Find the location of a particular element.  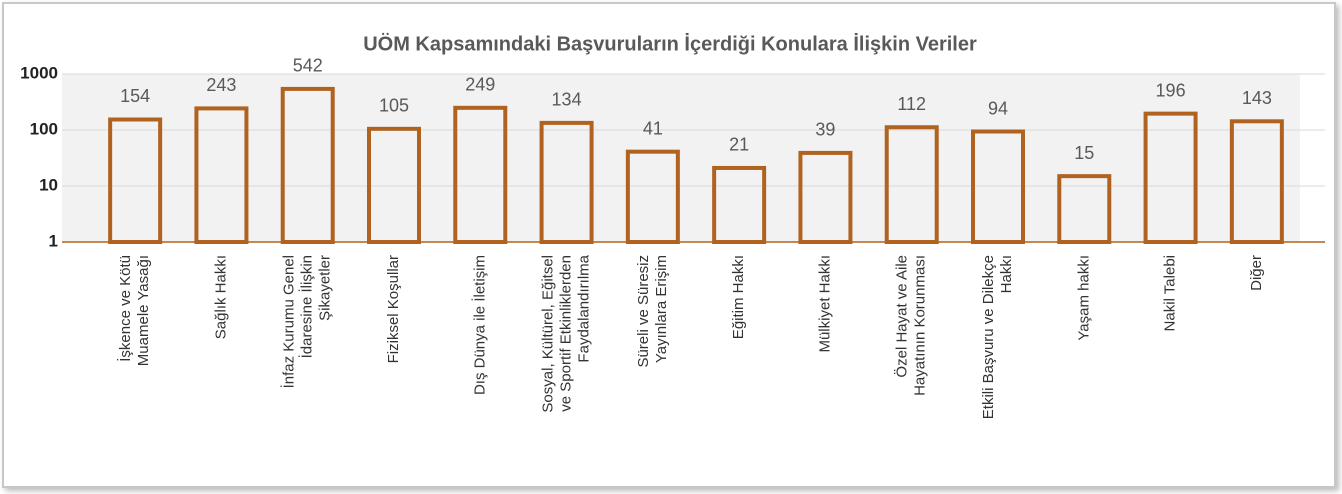

x-tick-label: Özel Hayat ve AileHayatının Korunması is located at coordinates (911, 325).